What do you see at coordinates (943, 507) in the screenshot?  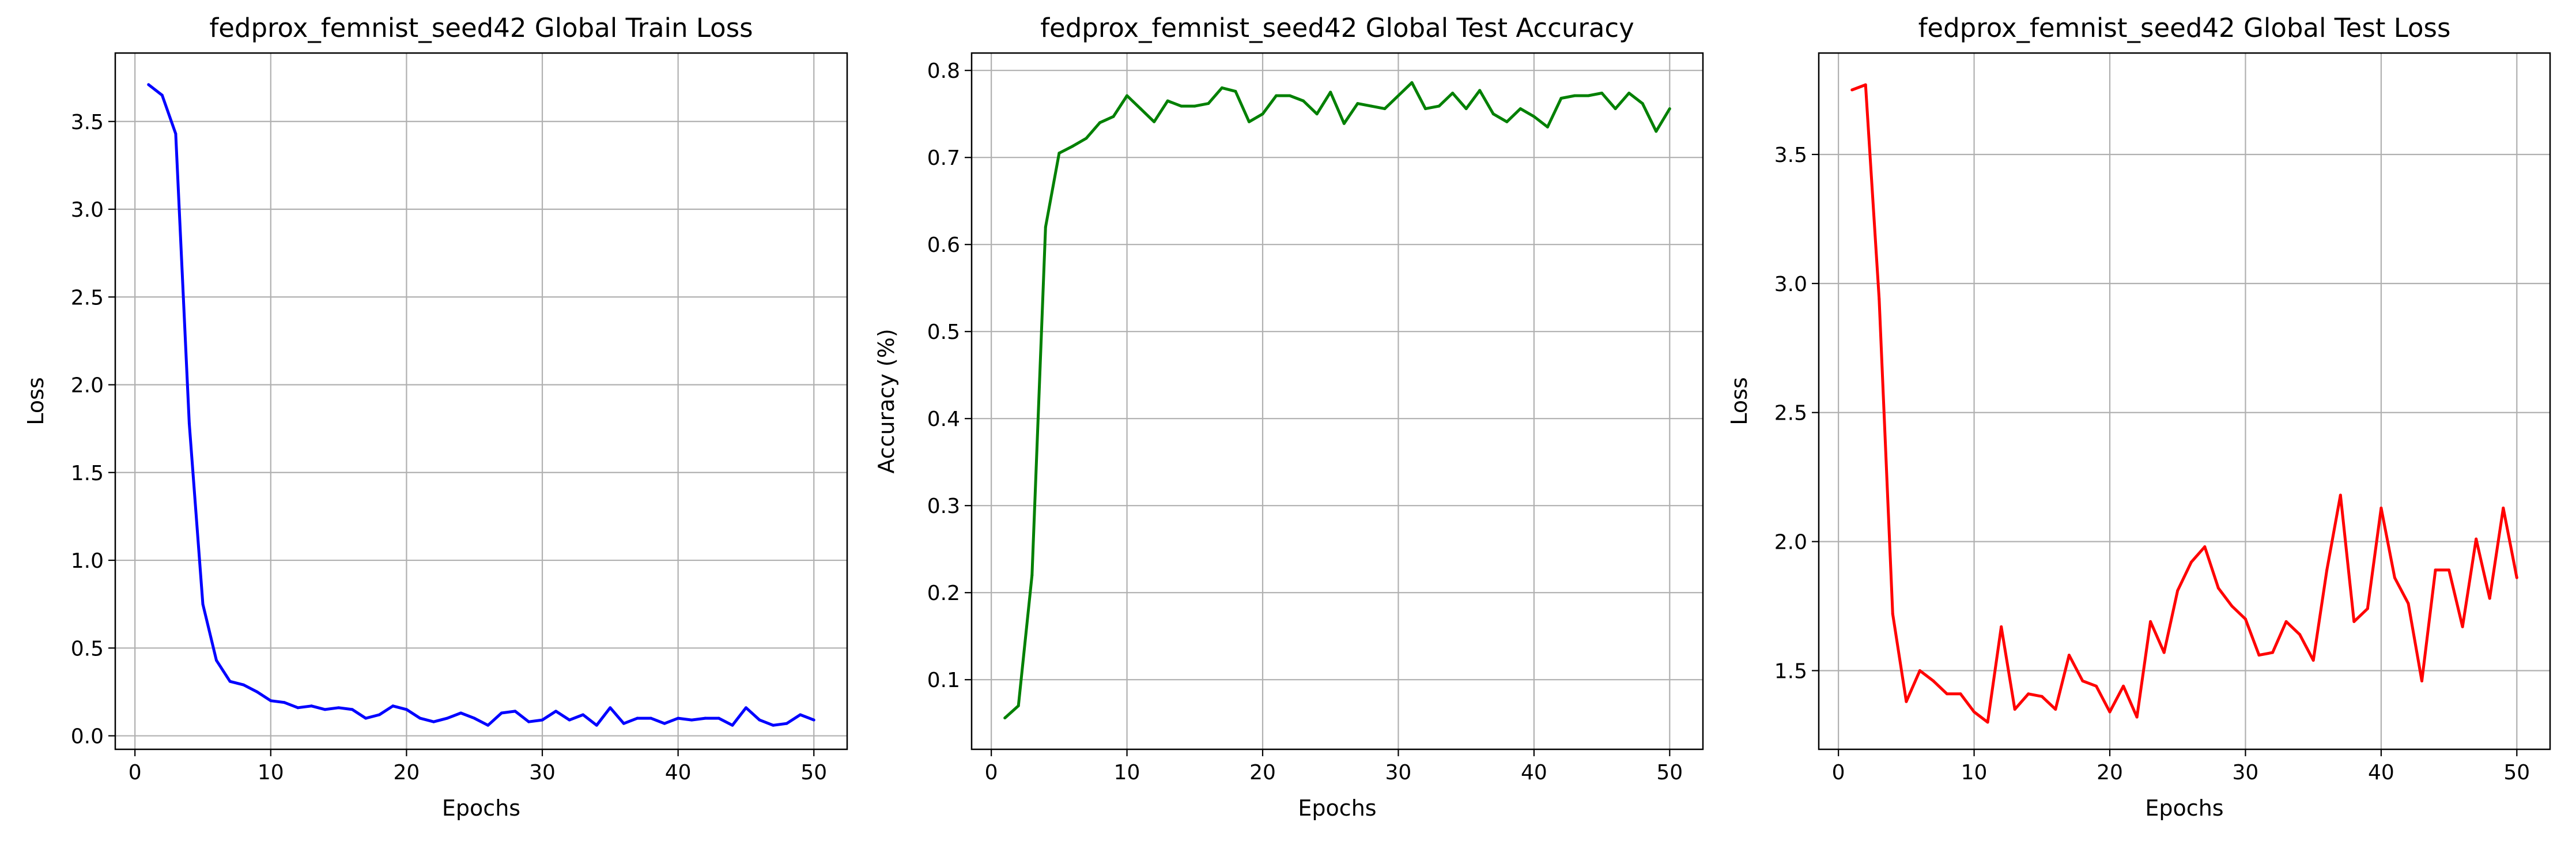 I see `y-tick-label: 0.3` at bounding box center [943, 507].